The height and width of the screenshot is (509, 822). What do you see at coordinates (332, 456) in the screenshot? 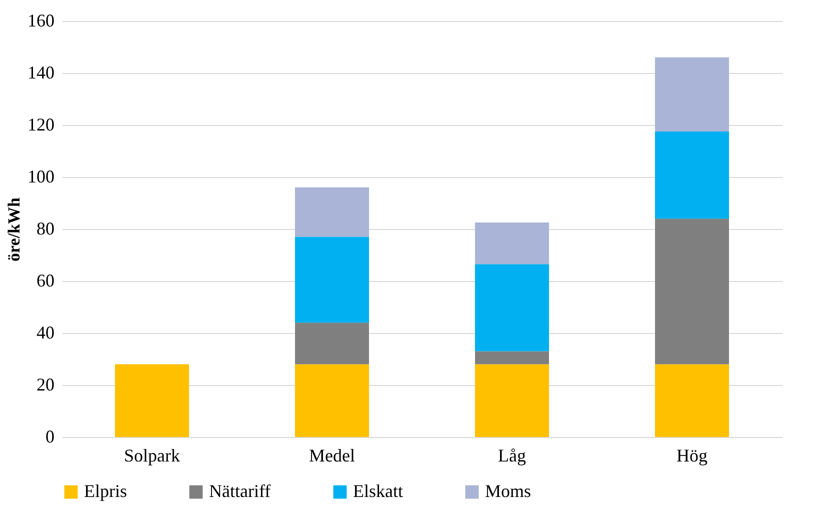
I see `x-tick-label: Medel` at bounding box center [332, 456].